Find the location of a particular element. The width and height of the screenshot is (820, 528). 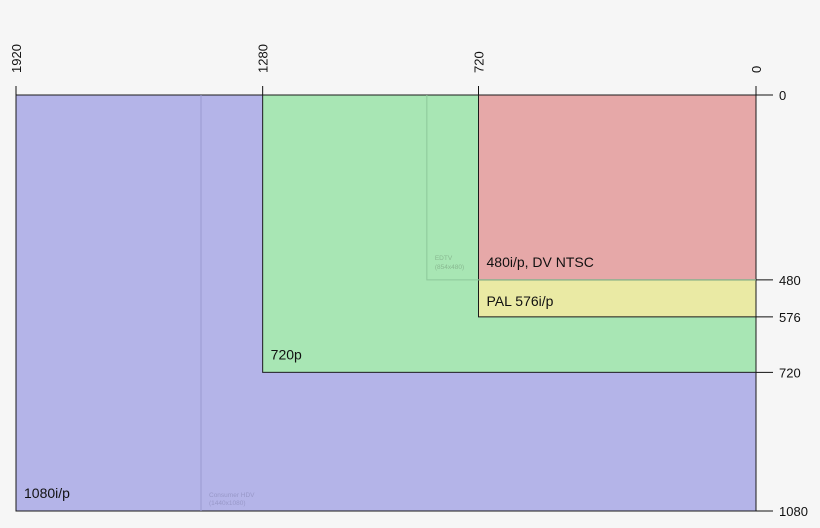

width-tick-label-0: 0 is located at coordinates (756, 69).